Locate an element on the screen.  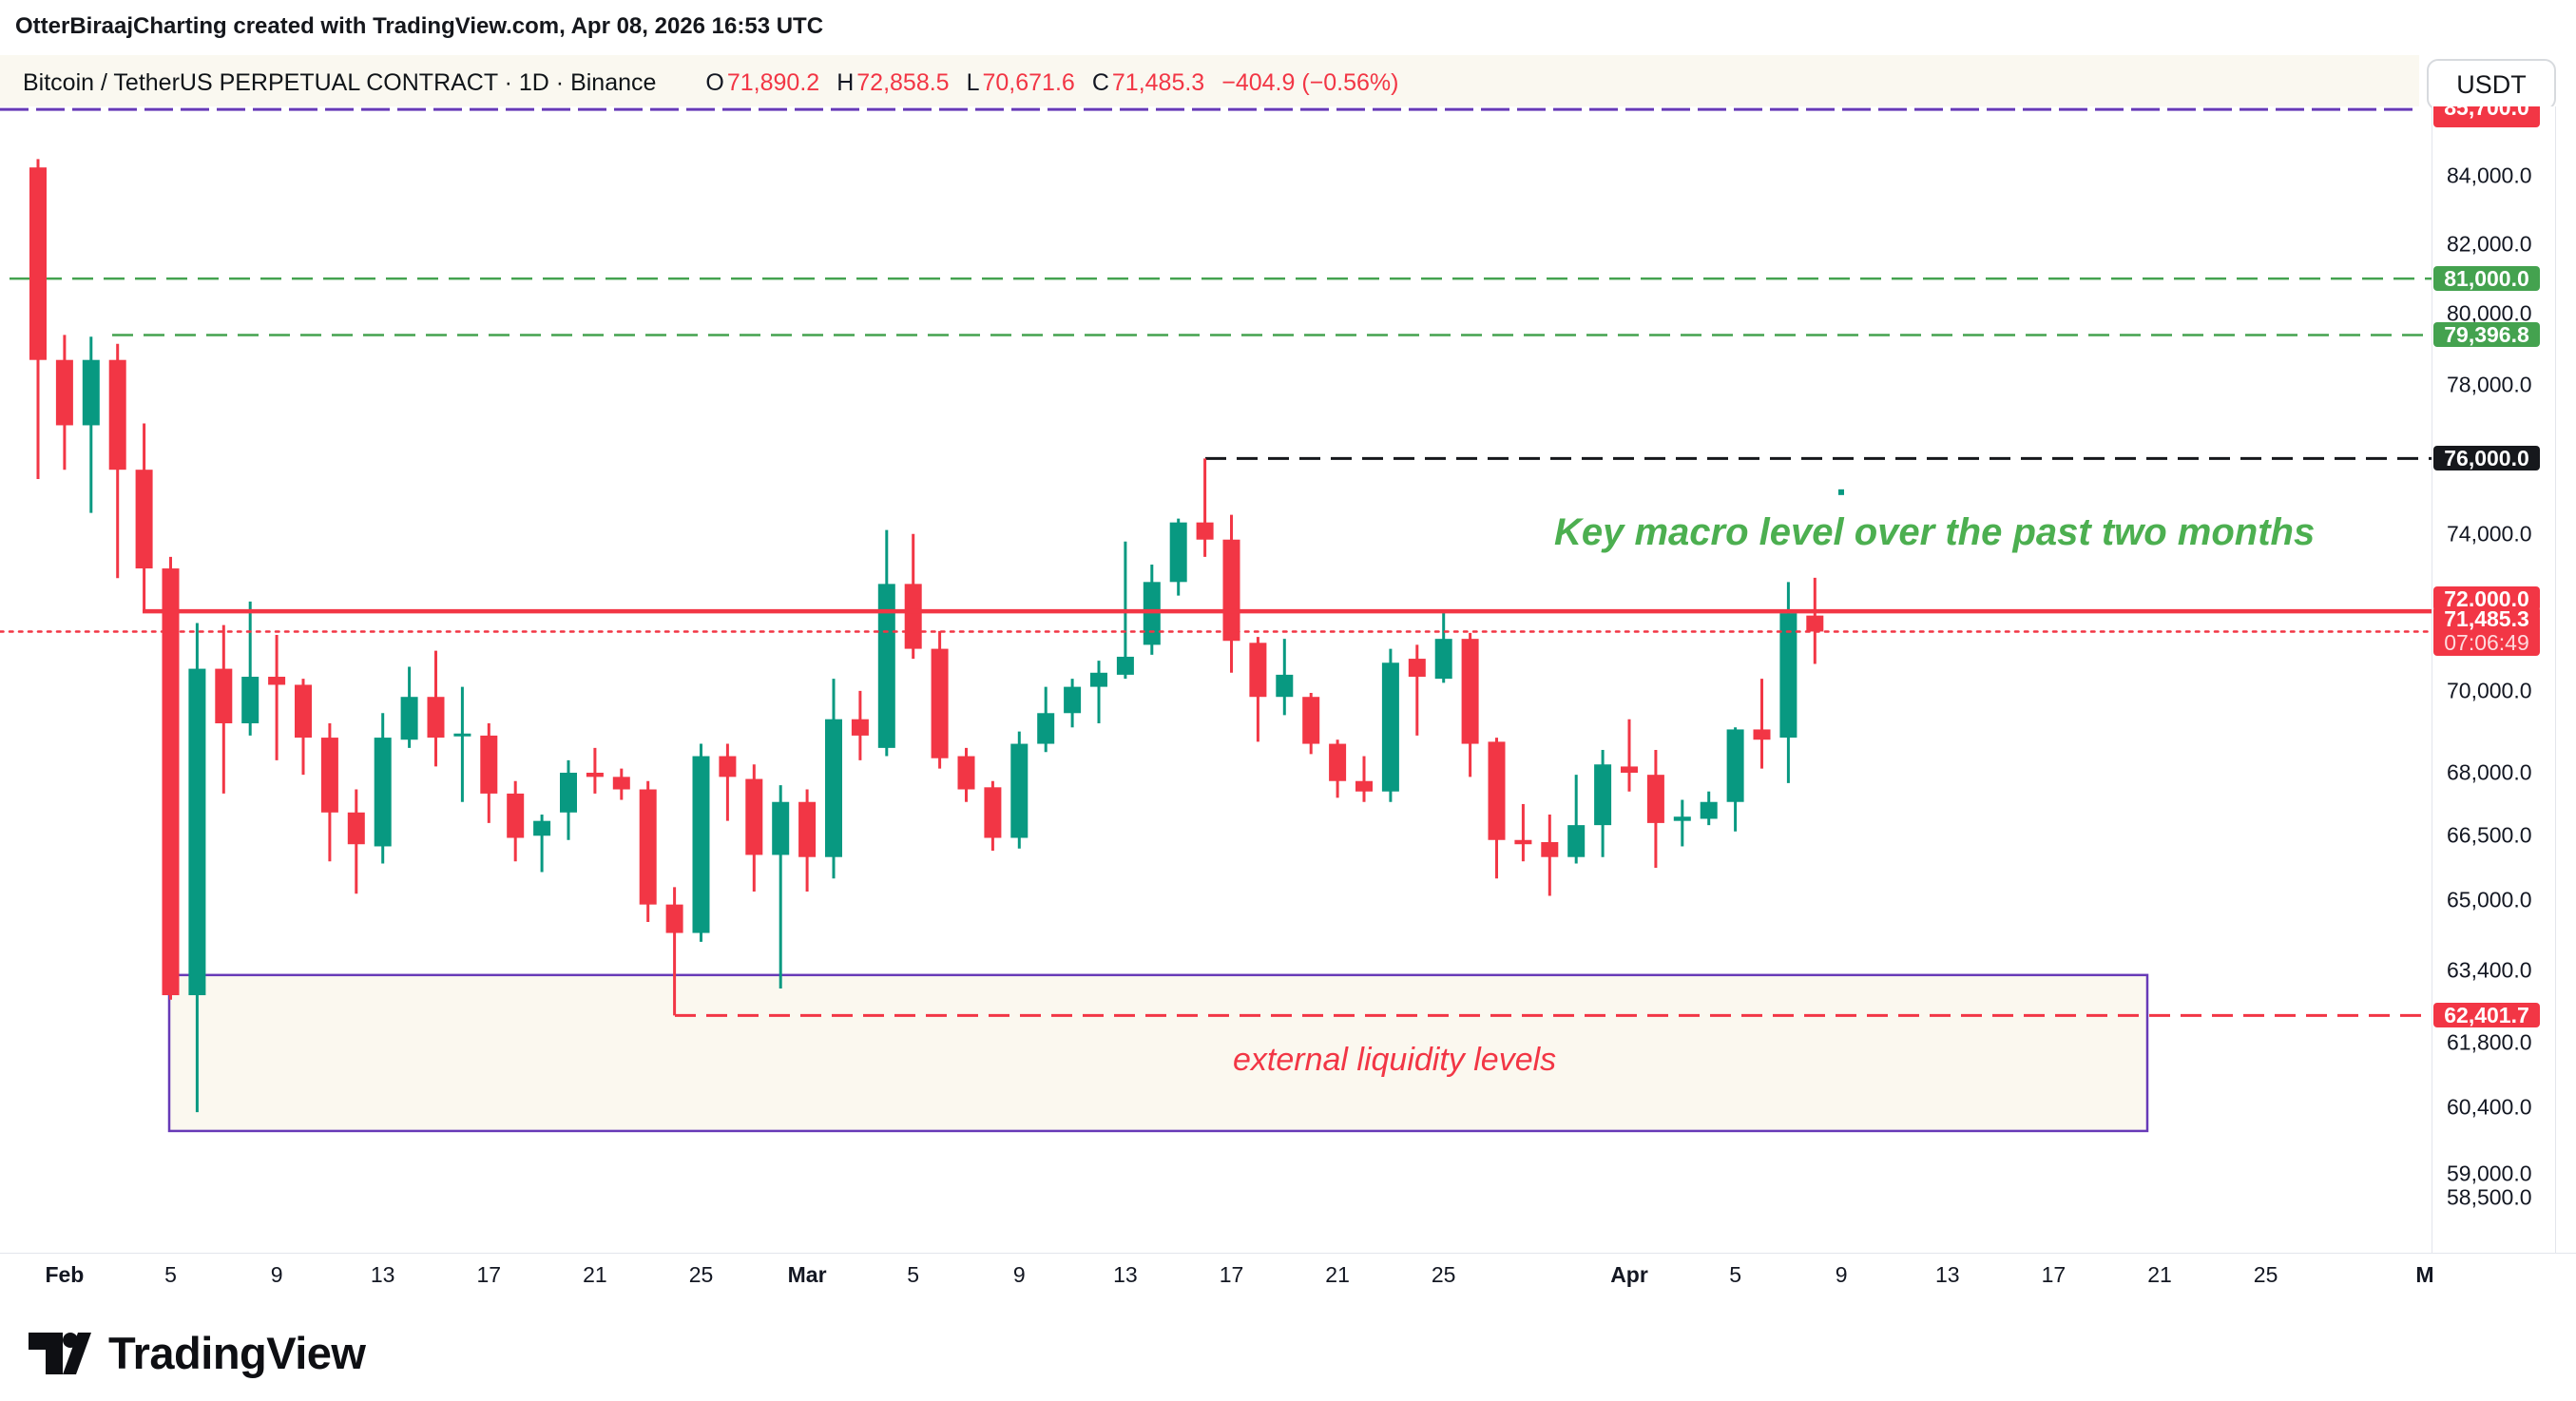
time-axis-label: Mar is located at coordinates (807, 1275).